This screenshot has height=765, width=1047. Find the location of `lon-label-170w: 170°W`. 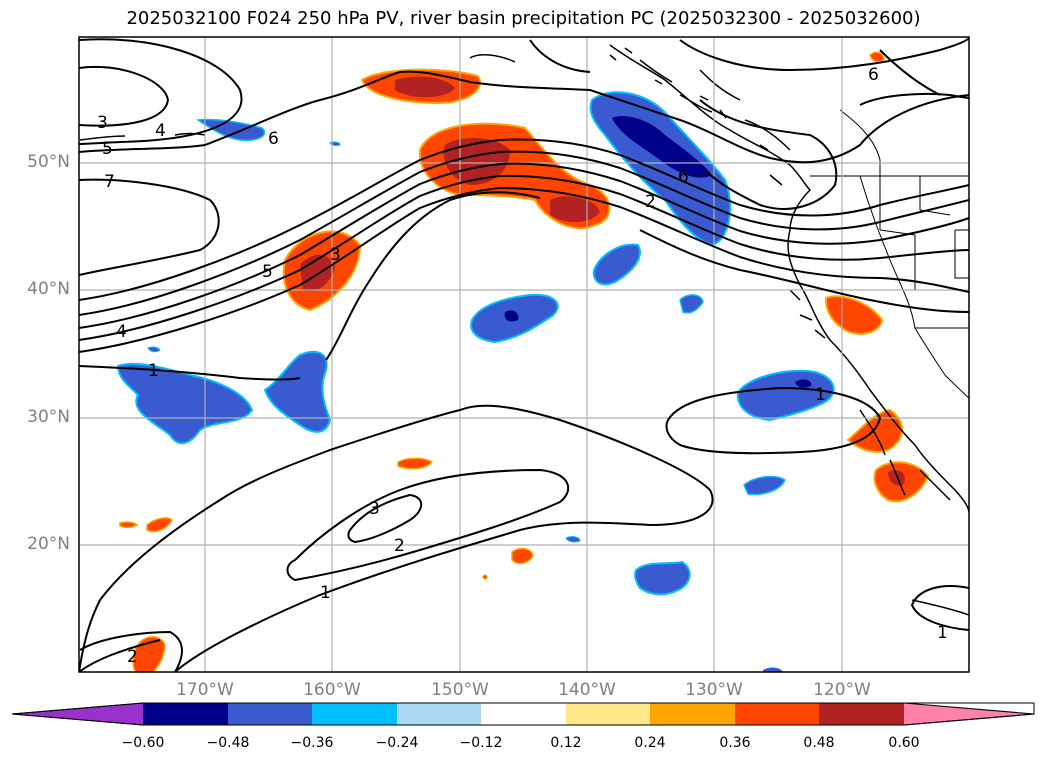

lon-label-170w: 170°W is located at coordinates (205, 690).